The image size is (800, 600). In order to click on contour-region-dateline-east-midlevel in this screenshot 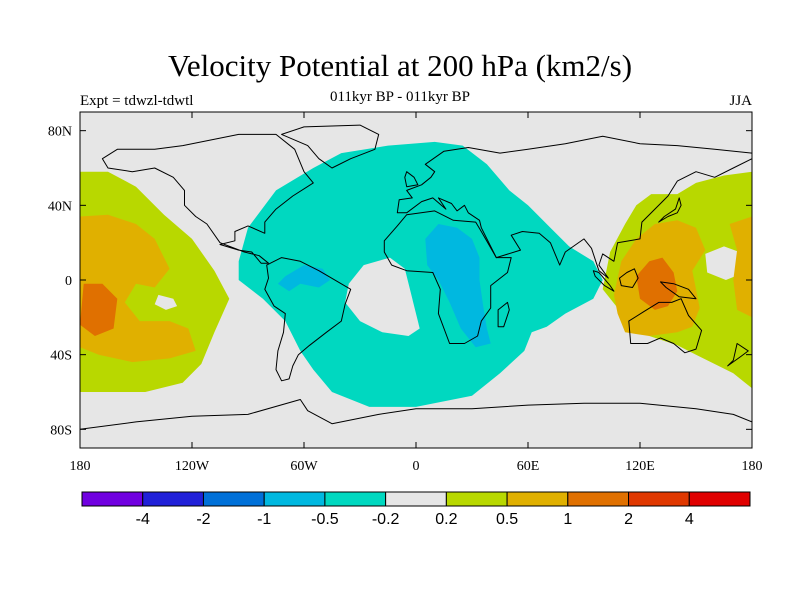, I will do `click(740, 267)`.